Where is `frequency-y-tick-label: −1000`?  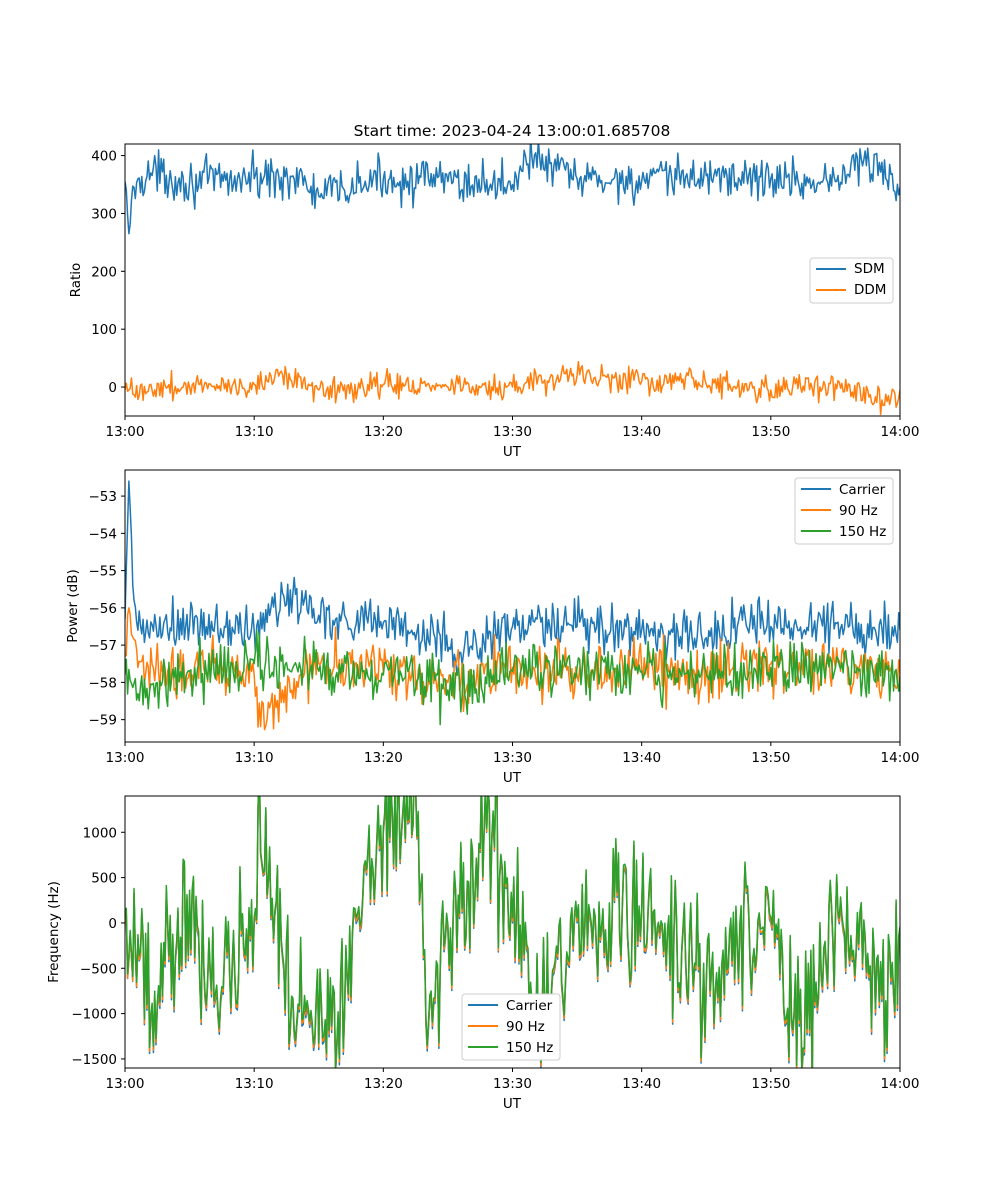
frequency-y-tick-label: −1000 is located at coordinates (94, 1015).